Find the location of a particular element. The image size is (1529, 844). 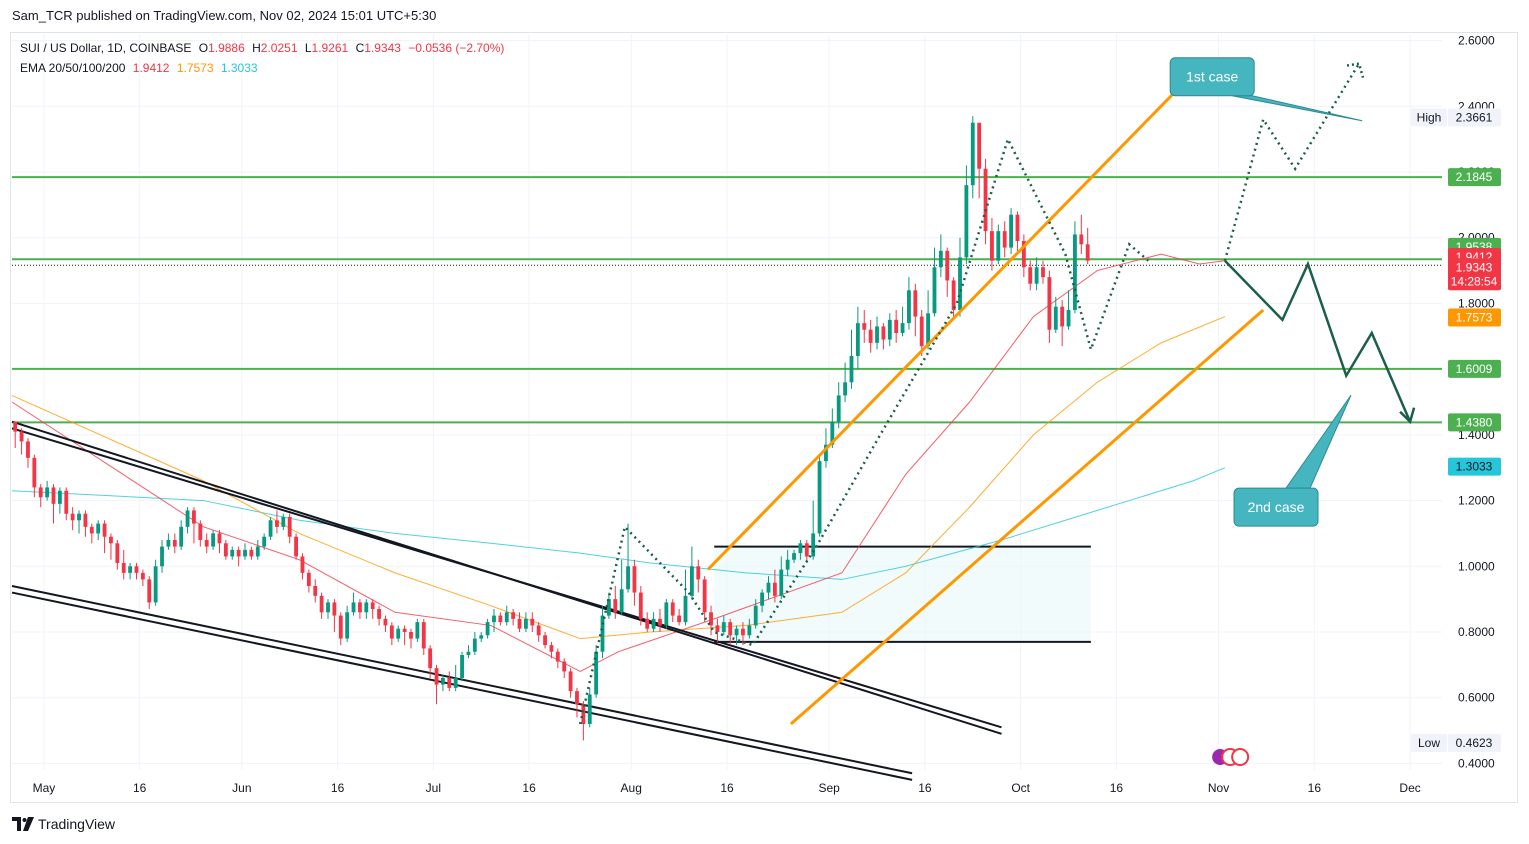

tradingview-footer: TradingView is located at coordinates (63, 824).